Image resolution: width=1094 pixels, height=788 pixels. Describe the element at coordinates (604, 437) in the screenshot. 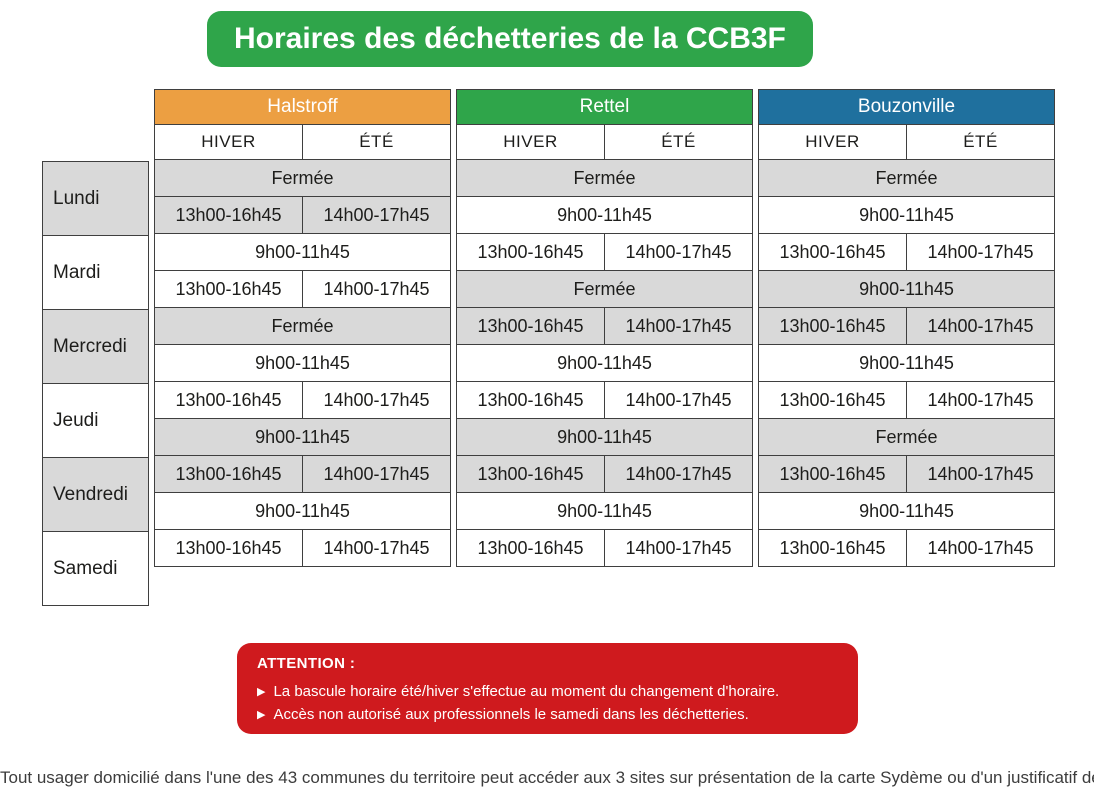

I see `cell-vendredi-rettel-morning: 9h00-11h45` at that location.